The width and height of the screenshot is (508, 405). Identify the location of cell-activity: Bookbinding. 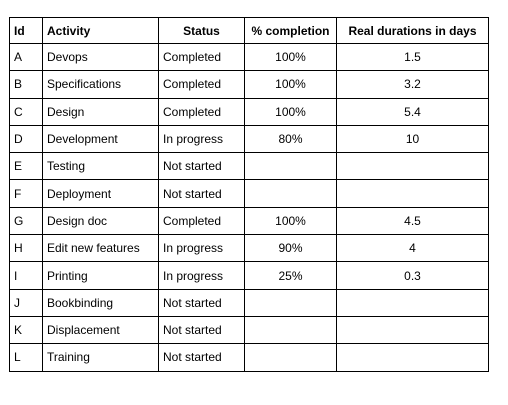
(100, 302).